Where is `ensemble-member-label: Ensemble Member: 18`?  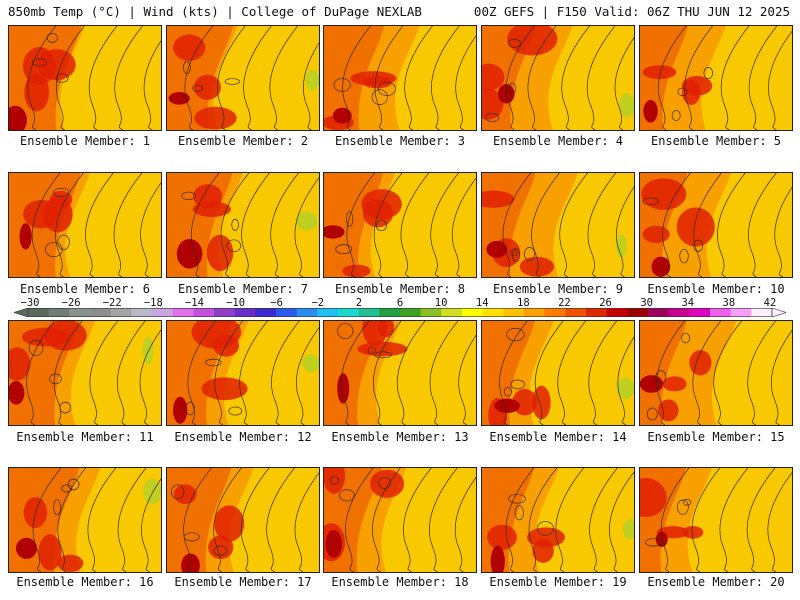
ensemble-member-label: Ensemble Member: 18 is located at coordinates (400, 582).